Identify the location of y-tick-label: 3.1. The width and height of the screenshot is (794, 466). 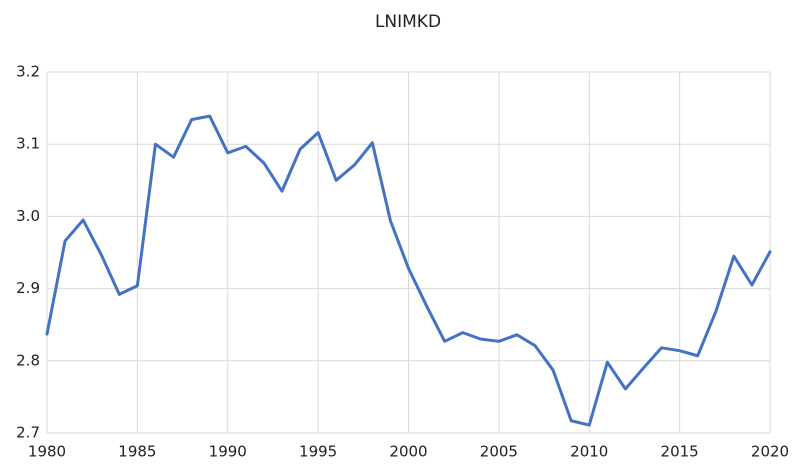
(28, 144).